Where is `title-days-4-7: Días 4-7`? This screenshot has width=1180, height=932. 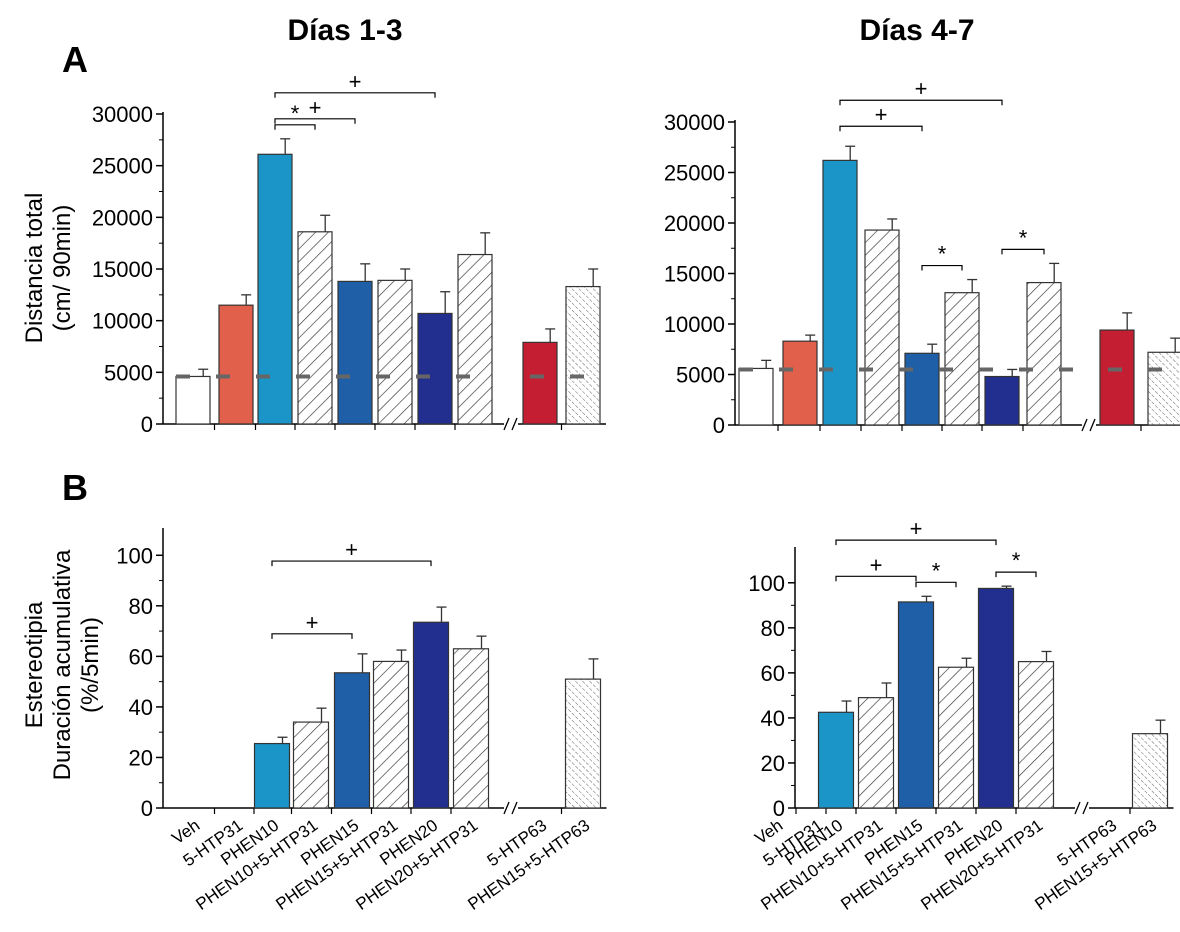
title-days-4-7: Días 4-7 is located at coordinates (916, 30).